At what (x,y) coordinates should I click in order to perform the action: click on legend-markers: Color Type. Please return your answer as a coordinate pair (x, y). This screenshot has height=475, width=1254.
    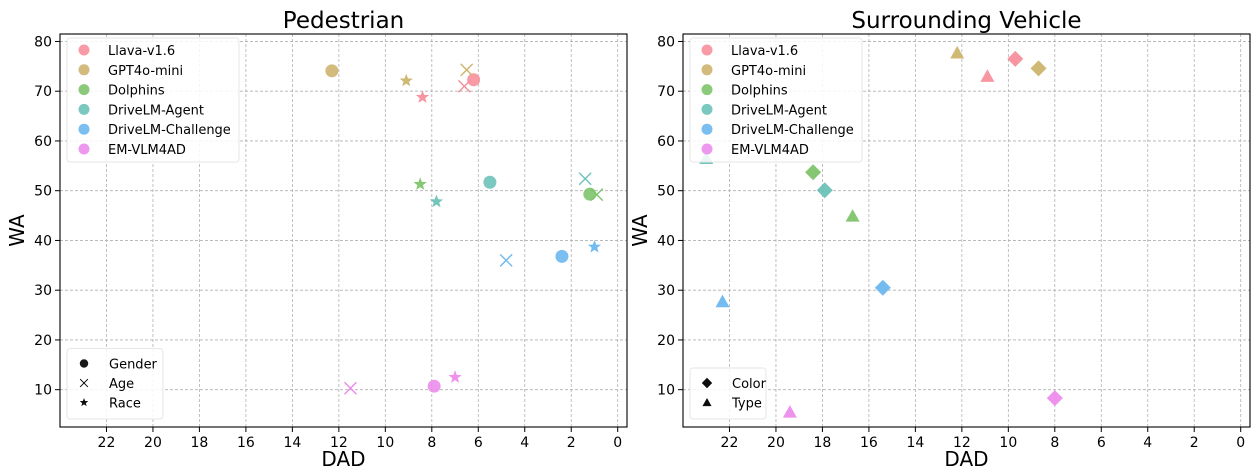
    Looking at the image, I should click on (728, 393).